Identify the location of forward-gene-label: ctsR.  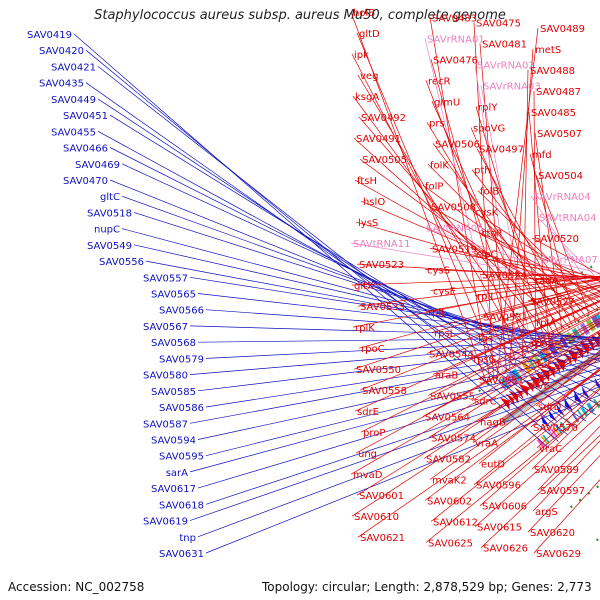
(492, 234).